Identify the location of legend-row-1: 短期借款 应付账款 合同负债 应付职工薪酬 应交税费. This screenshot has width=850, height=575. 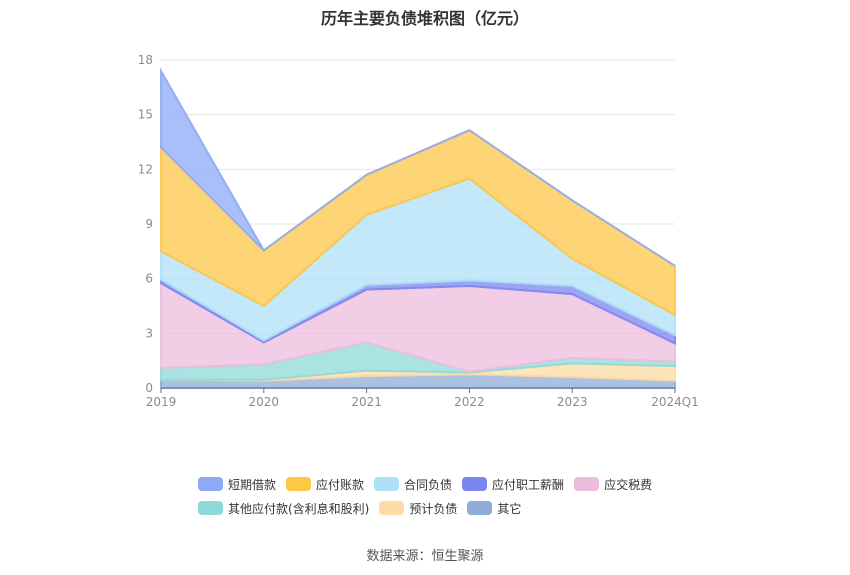
(438, 484).